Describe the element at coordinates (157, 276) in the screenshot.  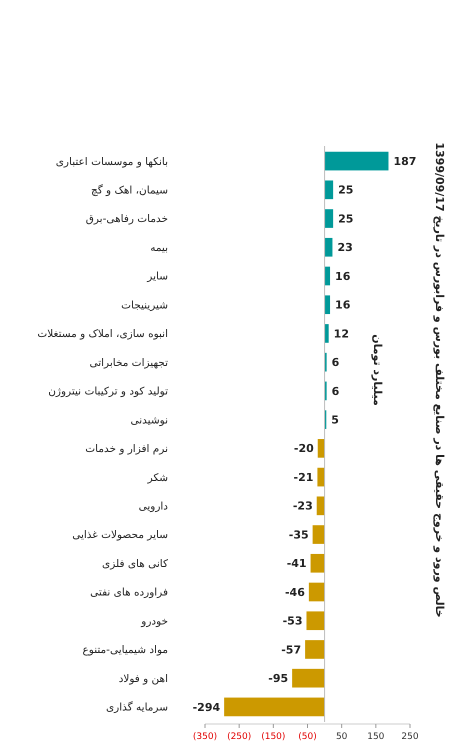
I see `y-tick-label: سایر` at that location.